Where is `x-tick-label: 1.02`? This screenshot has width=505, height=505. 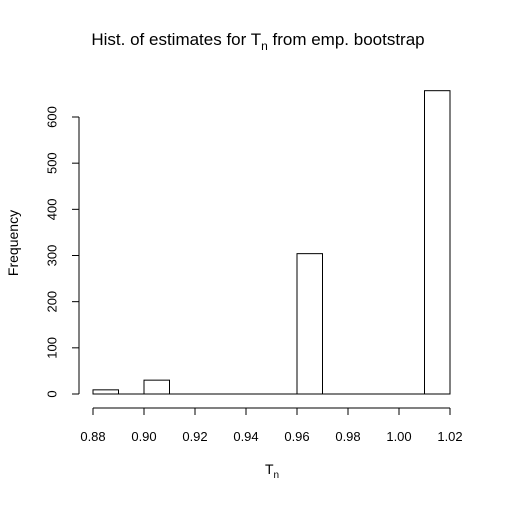 x-tick-label: 1.02 is located at coordinates (449, 436).